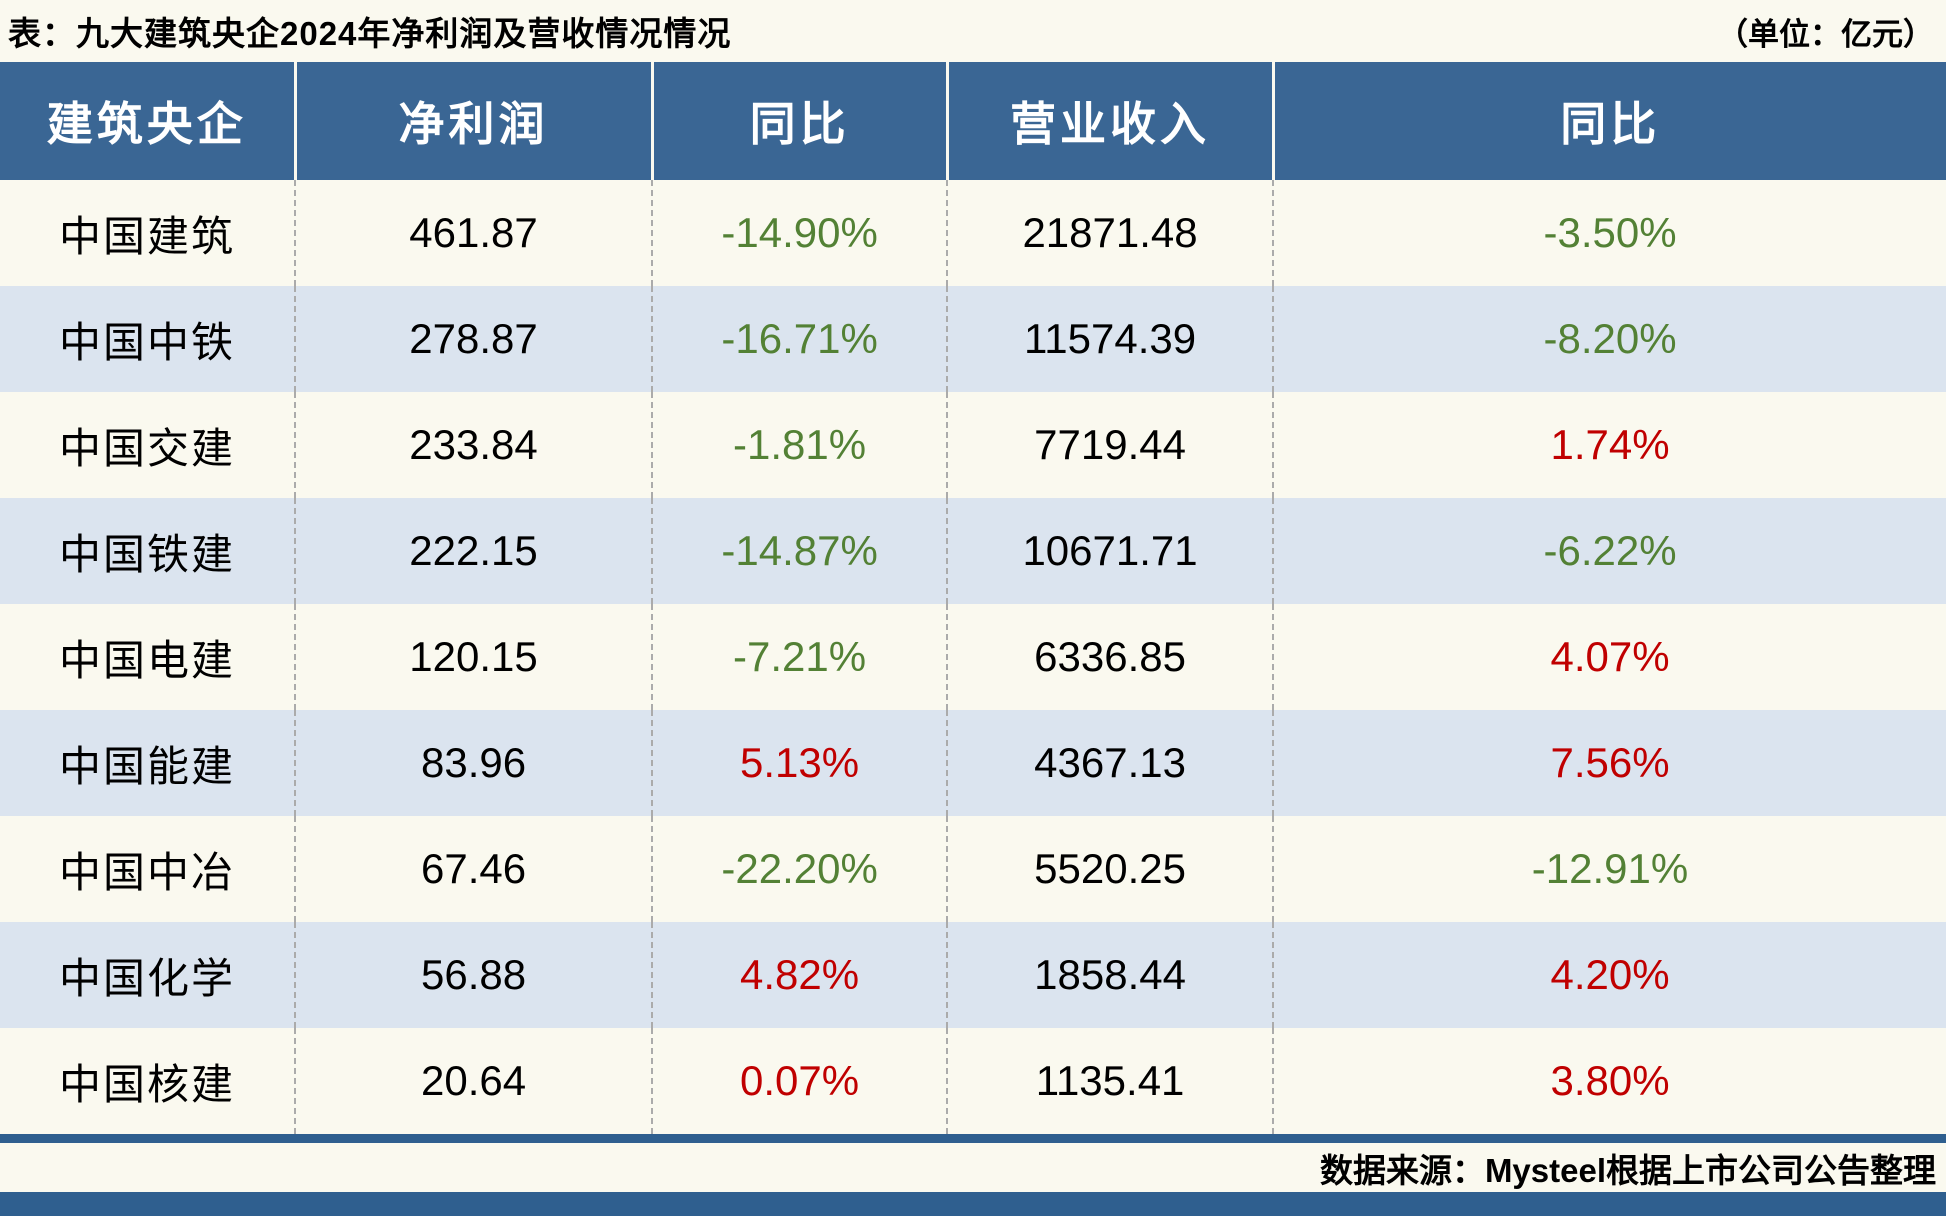 This screenshot has height=1216, width=1946. Describe the element at coordinates (148, 975) in the screenshot. I see `company-cell: 中国化学` at that location.